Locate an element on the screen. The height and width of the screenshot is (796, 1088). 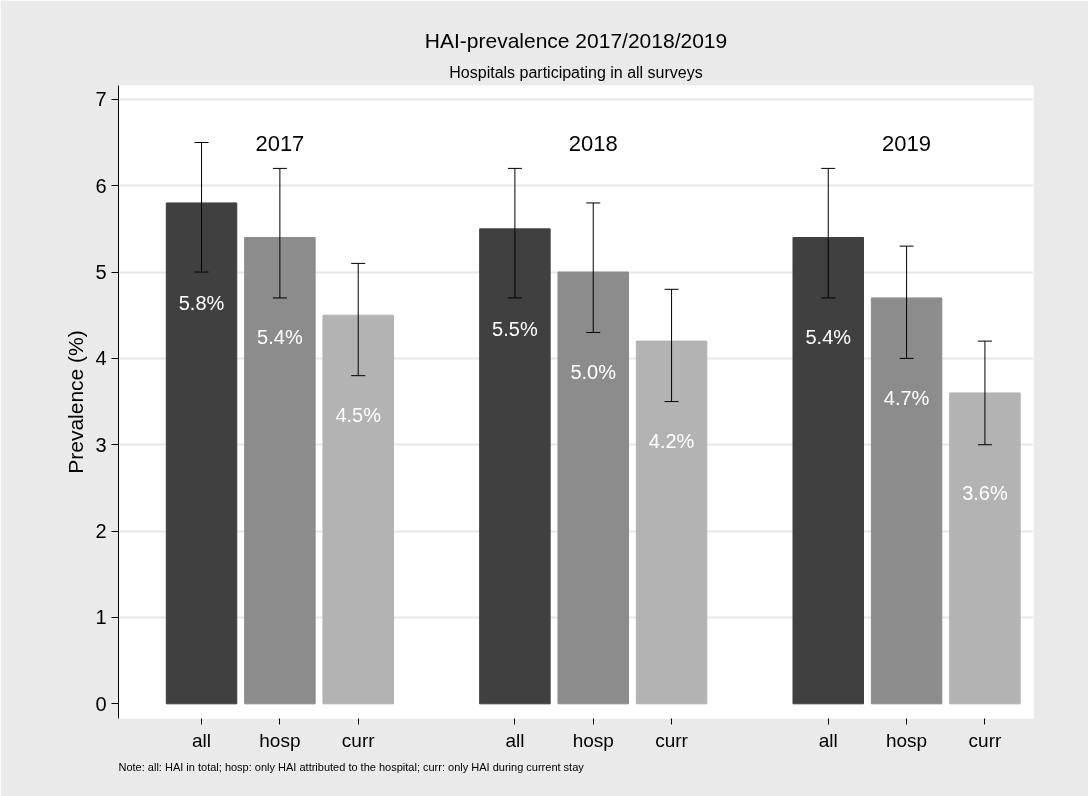
data-label: 4.7% is located at coordinates (906, 397).